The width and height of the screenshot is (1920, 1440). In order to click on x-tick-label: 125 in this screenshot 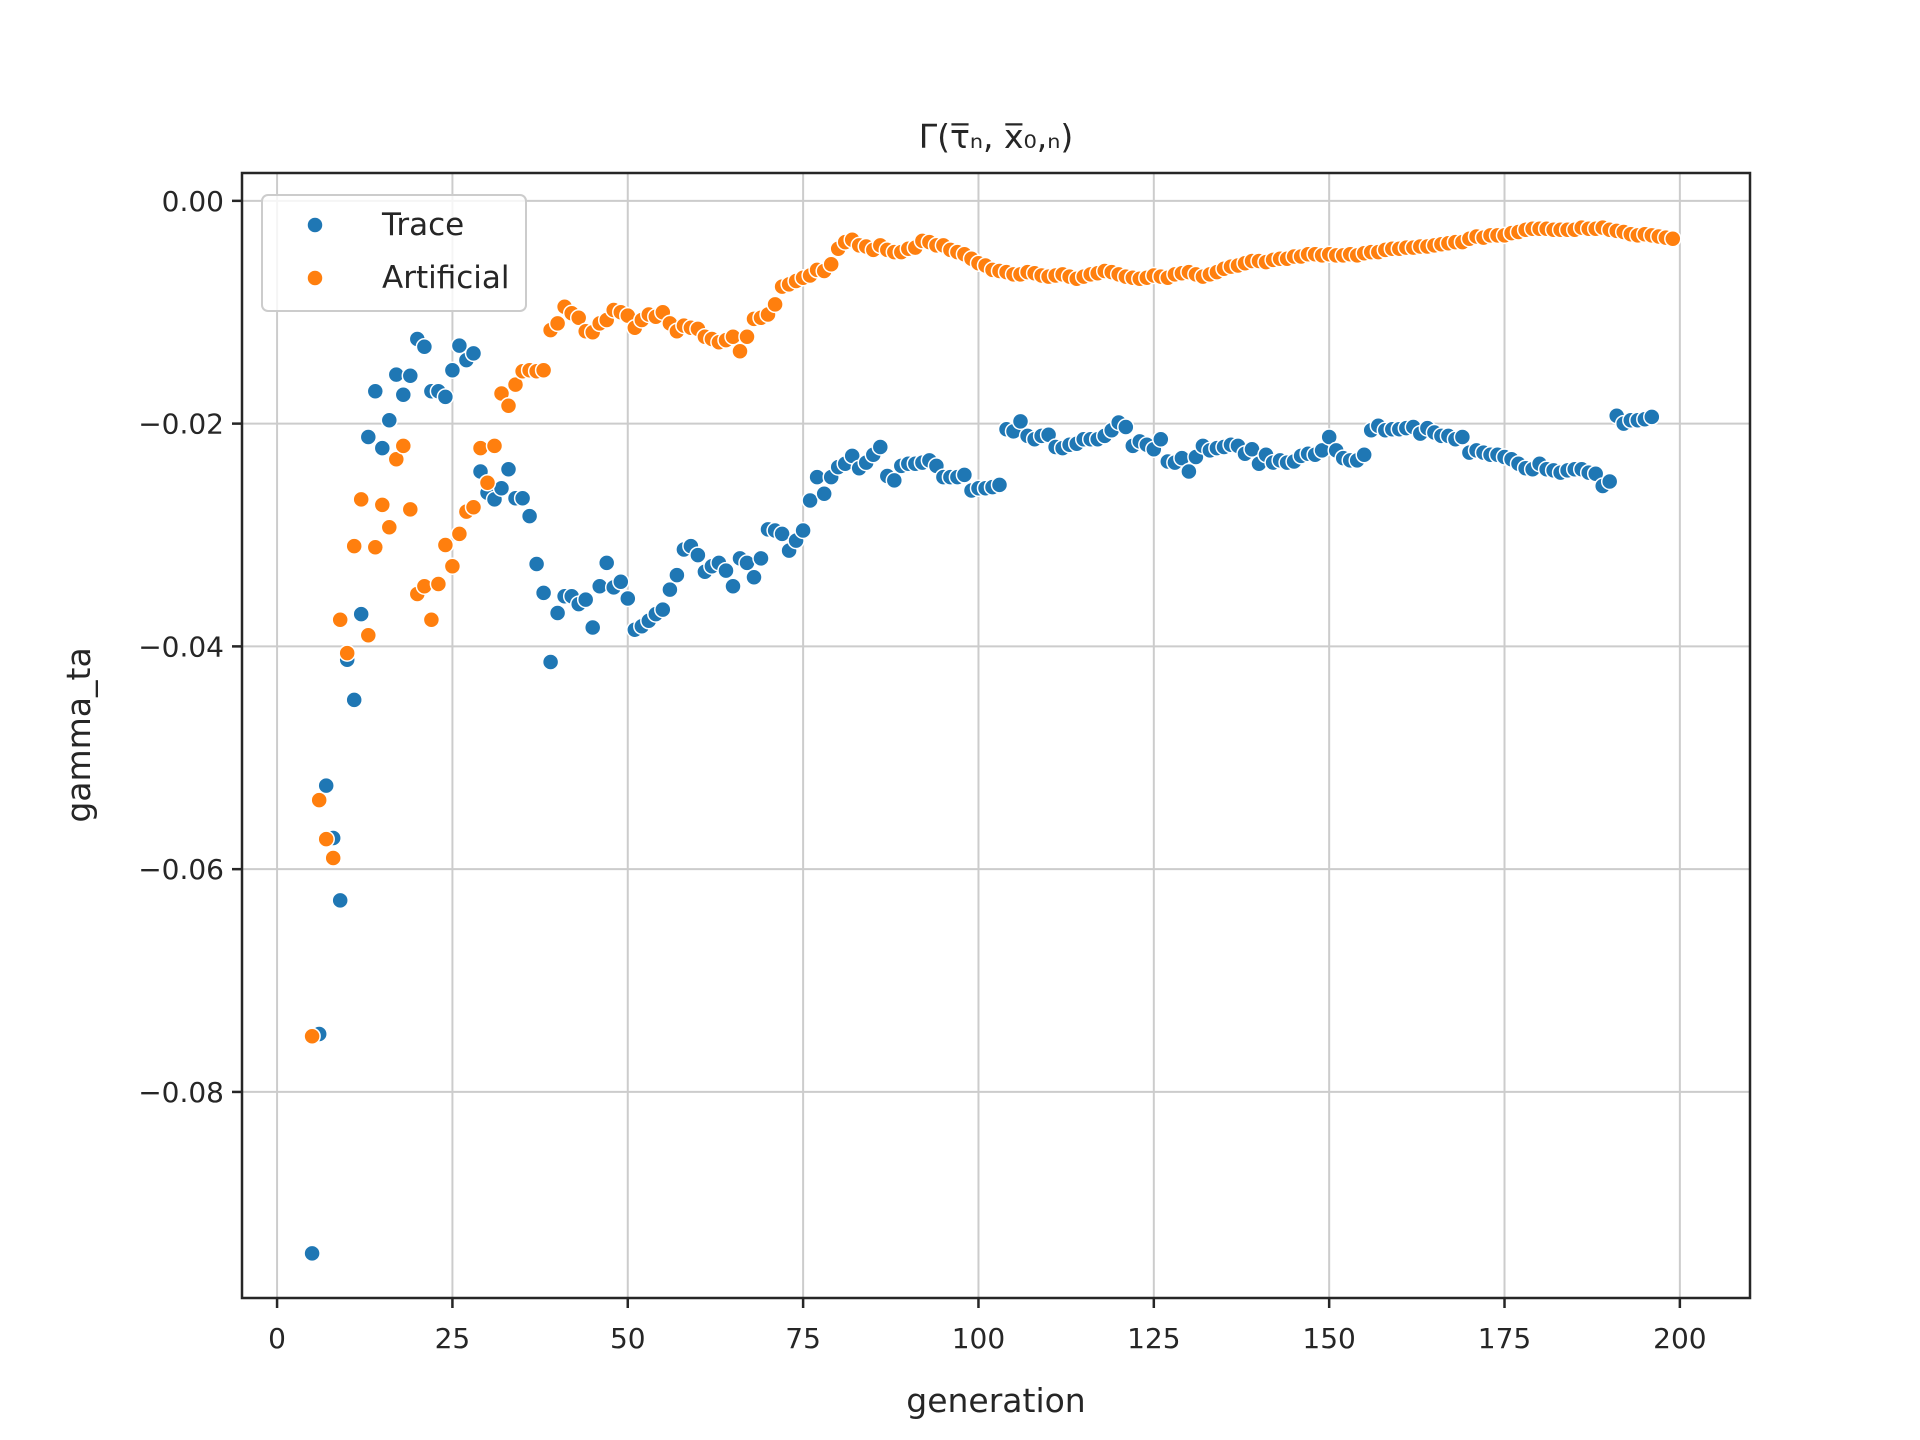, I will do `click(1153, 1338)`.